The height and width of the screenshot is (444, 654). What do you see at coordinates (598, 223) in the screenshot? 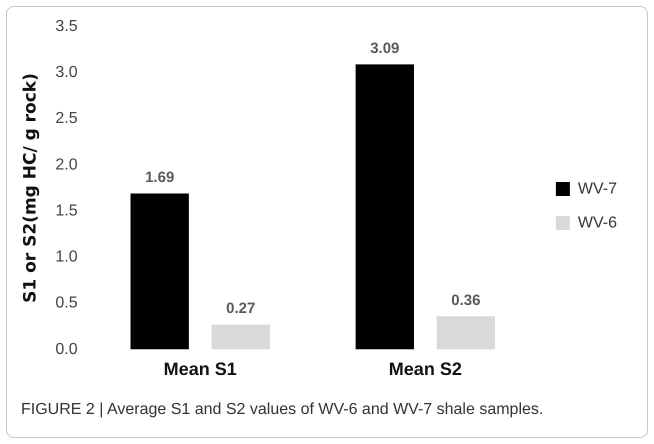
I see `legend-label: WV-6` at bounding box center [598, 223].